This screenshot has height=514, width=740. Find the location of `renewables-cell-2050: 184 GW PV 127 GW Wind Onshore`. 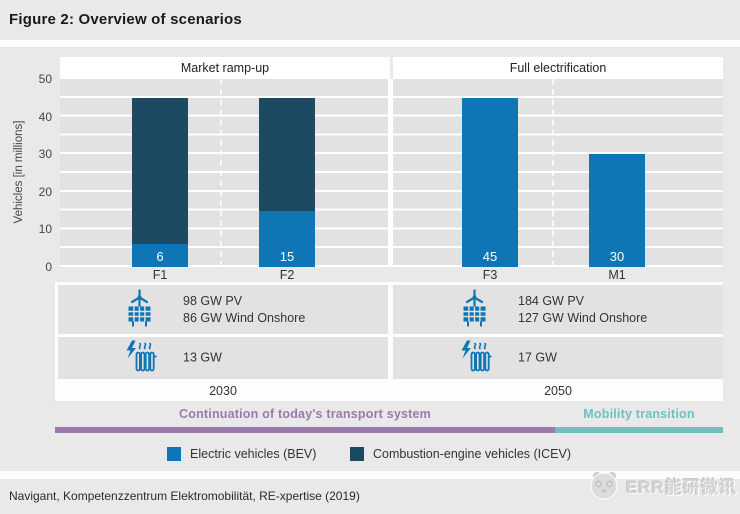

renewables-cell-2050: 184 GW PV 127 GW Wind Onshore is located at coordinates (558, 309).